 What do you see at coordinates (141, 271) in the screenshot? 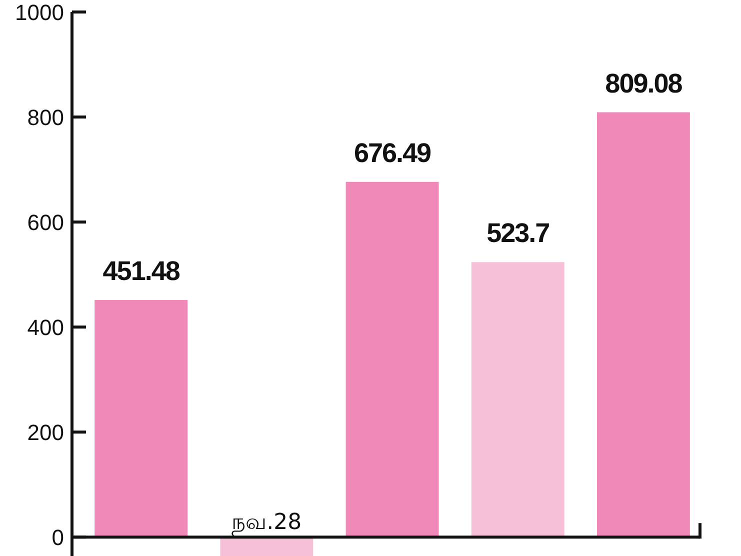
I see `data-label: 451.48` at bounding box center [141, 271].